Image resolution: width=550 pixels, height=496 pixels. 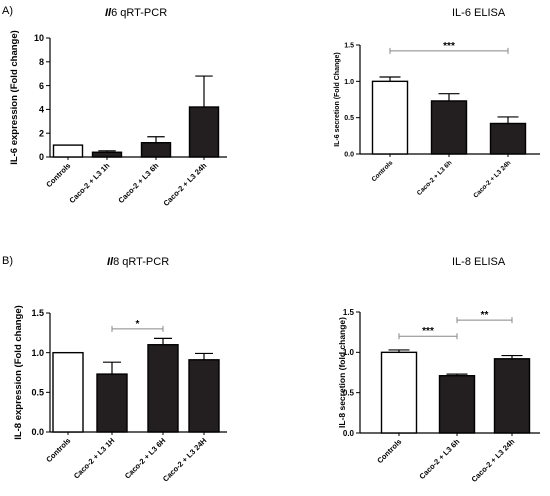 What do you see at coordinates (18, 372) in the screenshot?
I see `y-axis-label: IL-8 expression (Fold change)` at bounding box center [18, 372].